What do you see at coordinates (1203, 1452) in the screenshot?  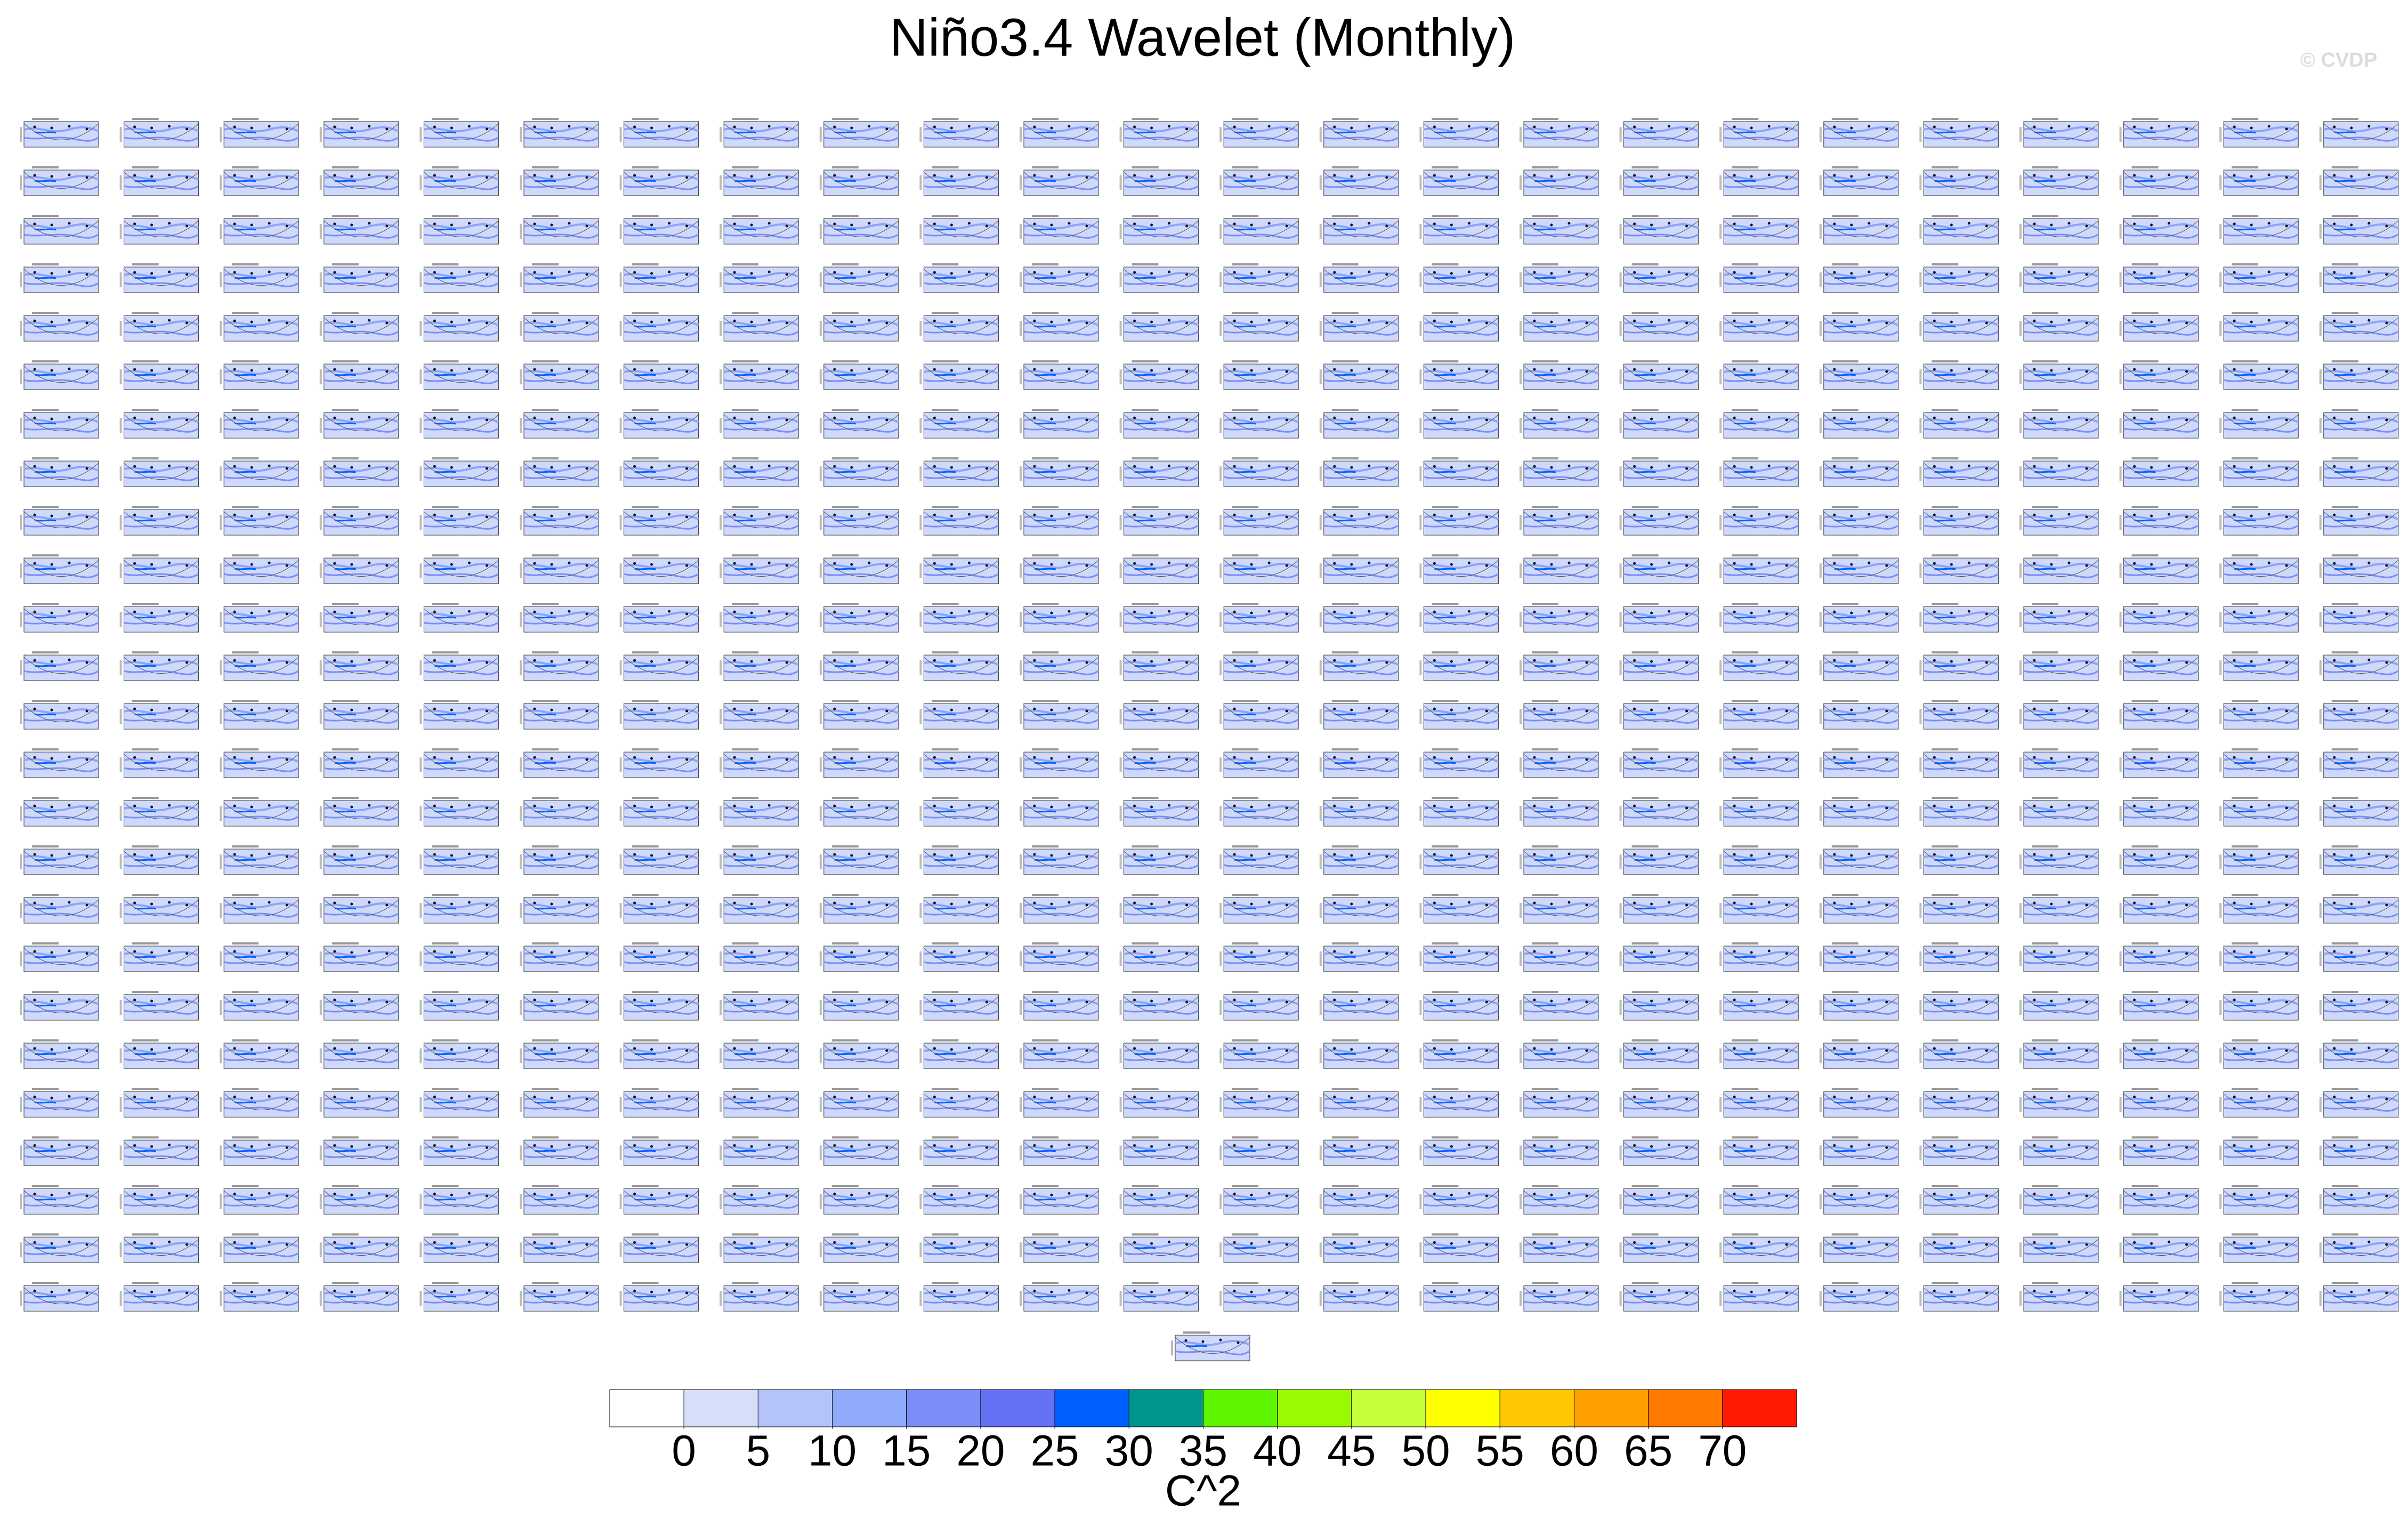 I see `colorbar: 0 5 10 15 20 25 30 35 40 45 50 55 60 65 70 C^2` at bounding box center [1203, 1452].